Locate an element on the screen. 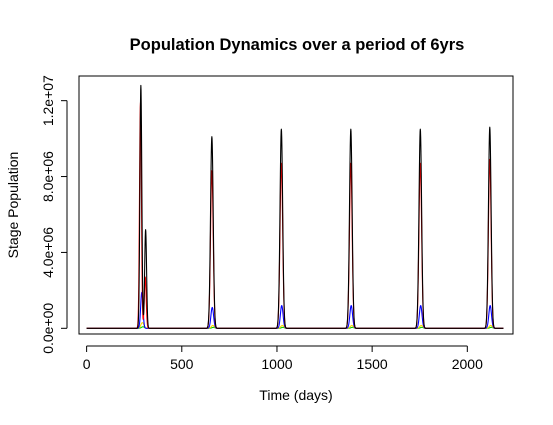  y-tick-label: 1.2e+07 is located at coordinates (48, 100).